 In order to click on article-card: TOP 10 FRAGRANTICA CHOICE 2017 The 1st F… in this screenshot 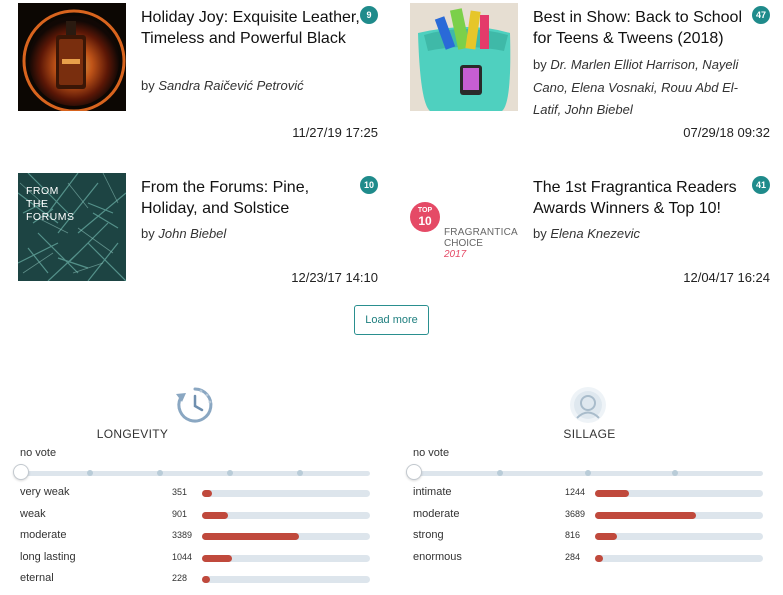, I will do `click(590, 238)`.